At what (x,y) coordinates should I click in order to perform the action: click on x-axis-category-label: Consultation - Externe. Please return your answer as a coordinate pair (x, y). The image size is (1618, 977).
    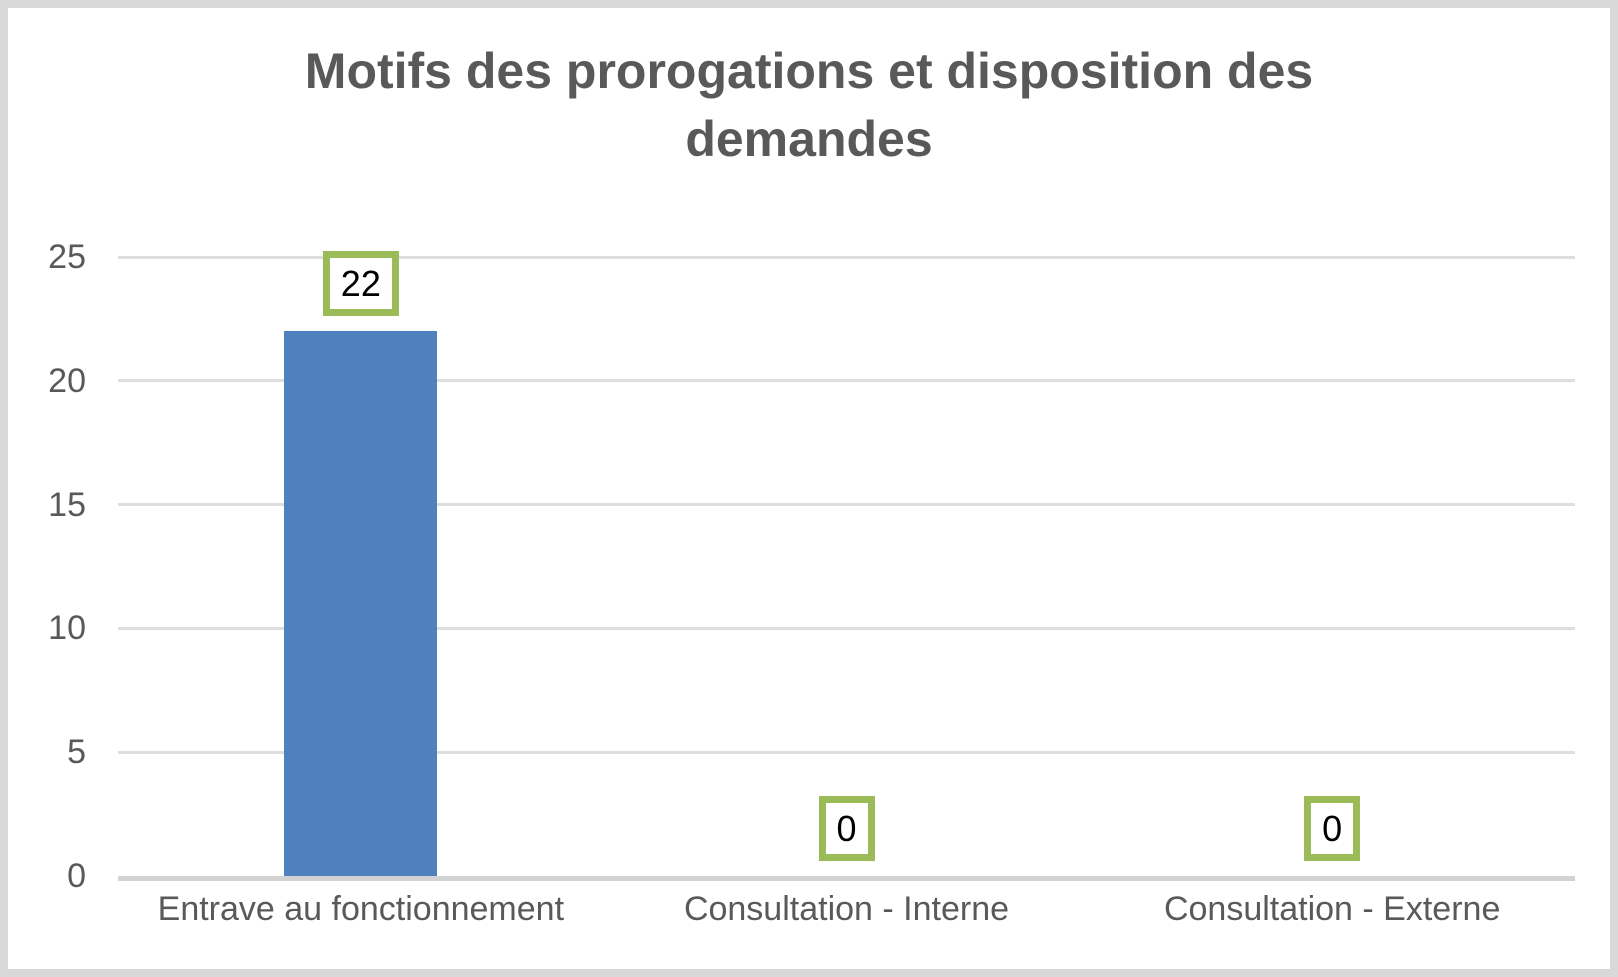
    Looking at the image, I should click on (1332, 909).